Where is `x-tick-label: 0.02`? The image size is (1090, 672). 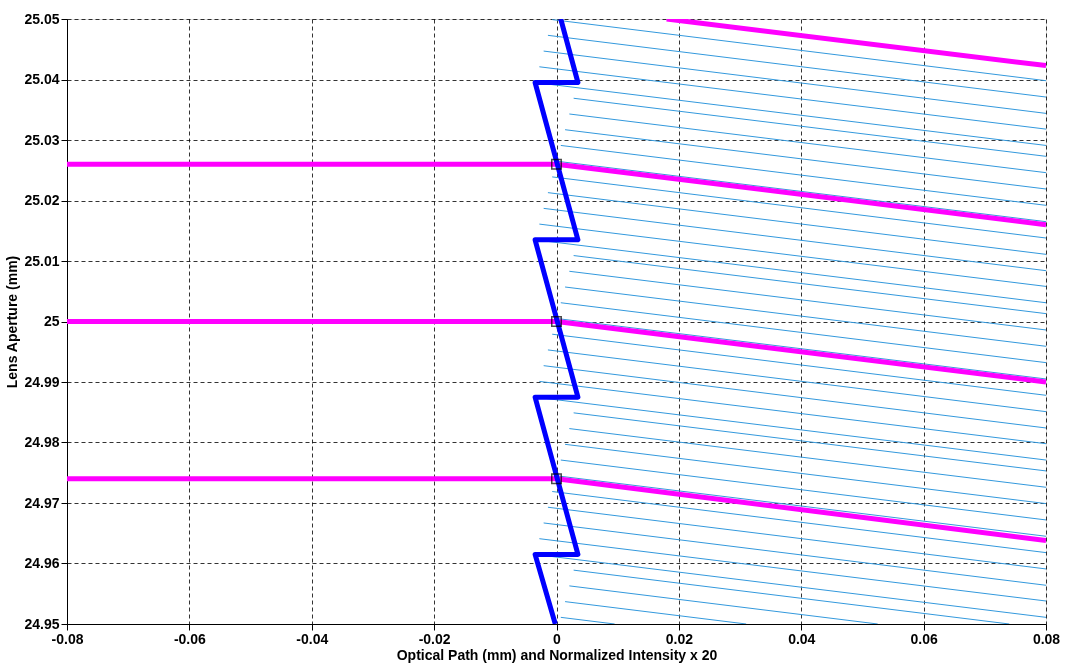 x-tick-label: 0.02 is located at coordinates (679, 638).